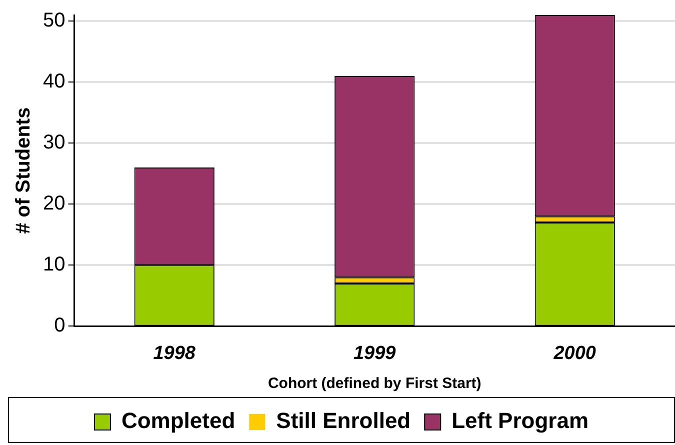  I want to click on y-tick-label: 30, so click(54, 143).